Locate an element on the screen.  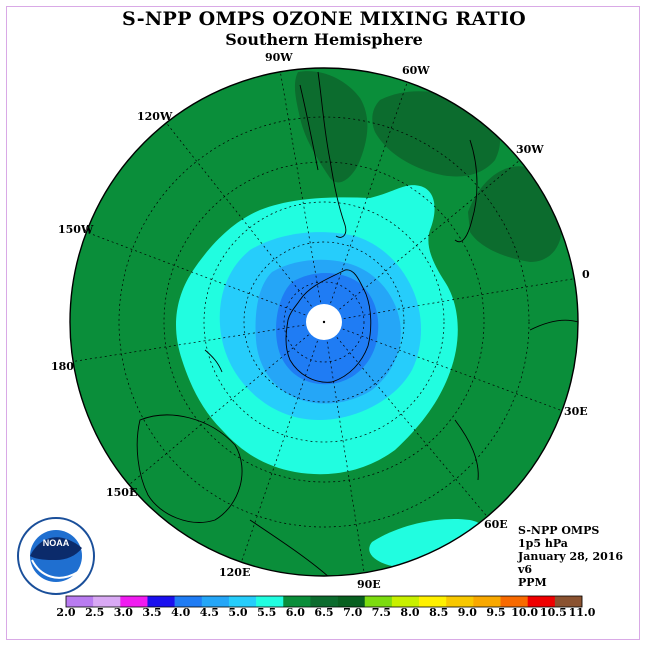
colorbar-tick-label: 4.5 is located at coordinates (209, 612).